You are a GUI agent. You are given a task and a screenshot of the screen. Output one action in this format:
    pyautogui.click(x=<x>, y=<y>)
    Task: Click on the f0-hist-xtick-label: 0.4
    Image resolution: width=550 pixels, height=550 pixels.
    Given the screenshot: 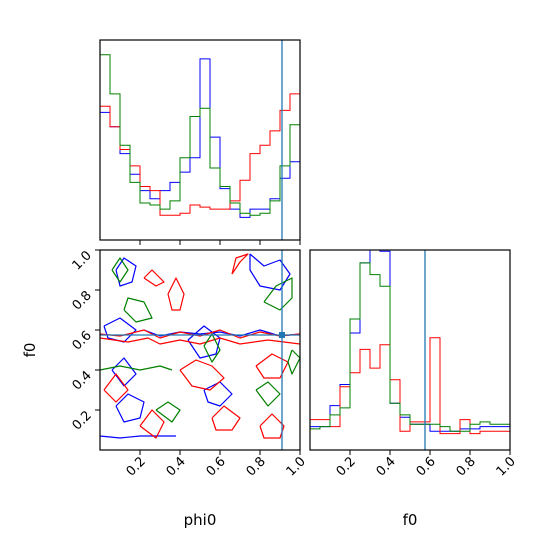 What is the action you would take?
    pyautogui.click(x=386, y=466)
    